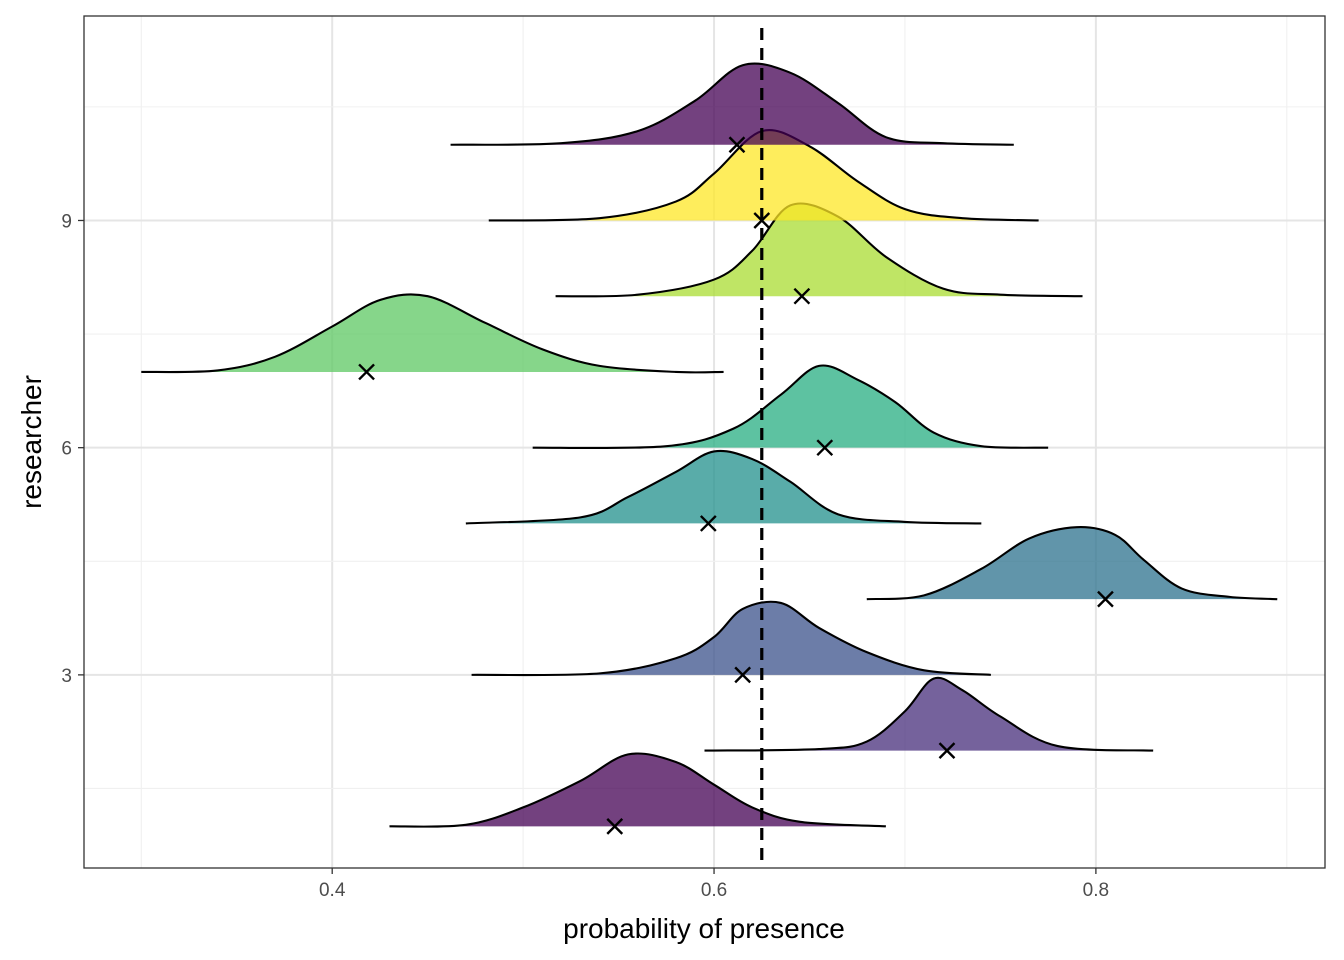 This screenshot has height=960, width=1344. I want to click on x-tick-label: 0.8, so click(1096, 890).